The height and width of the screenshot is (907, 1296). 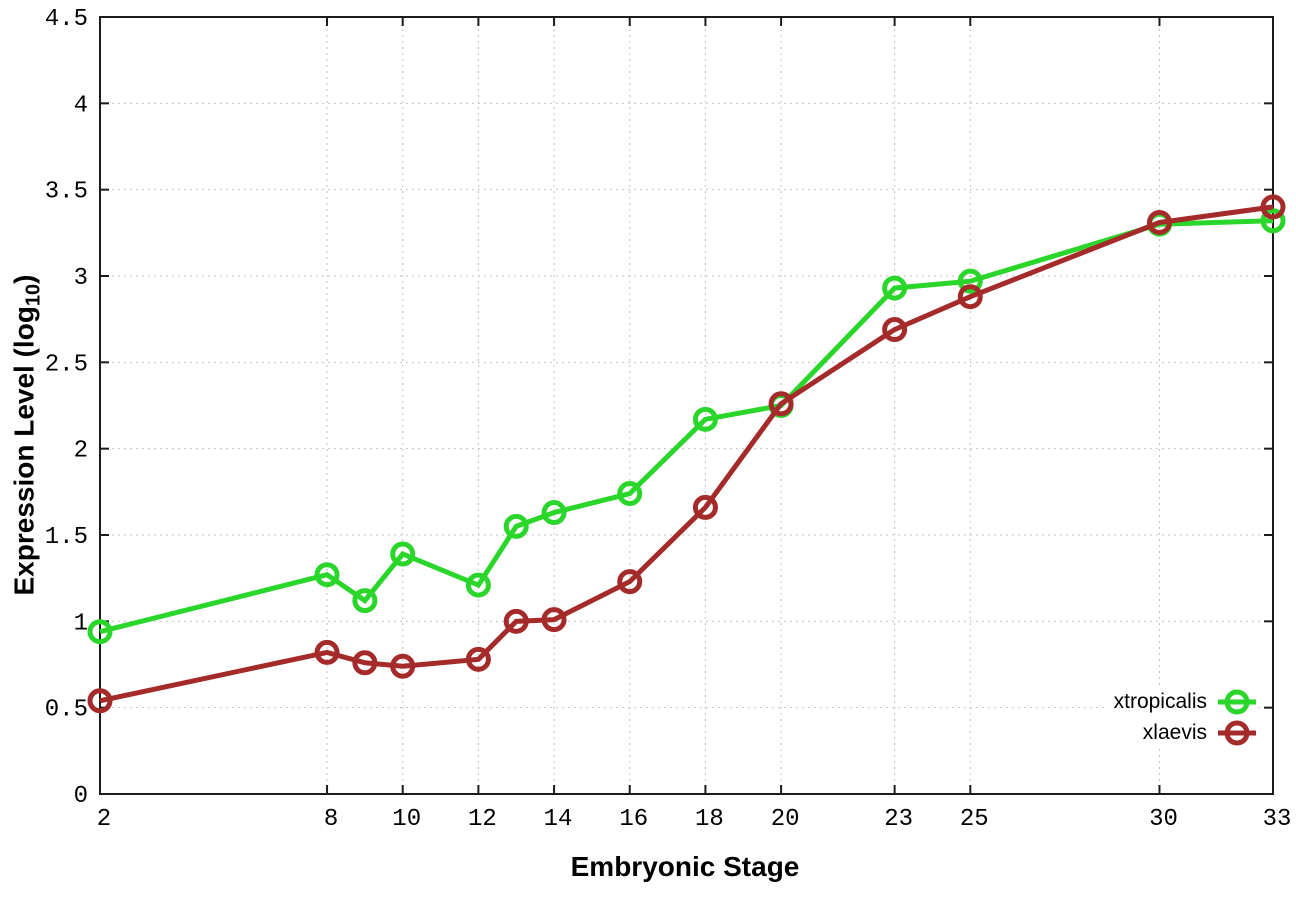 I want to click on legend-label-xtropicalis: xtropicalis, so click(x=1160, y=701).